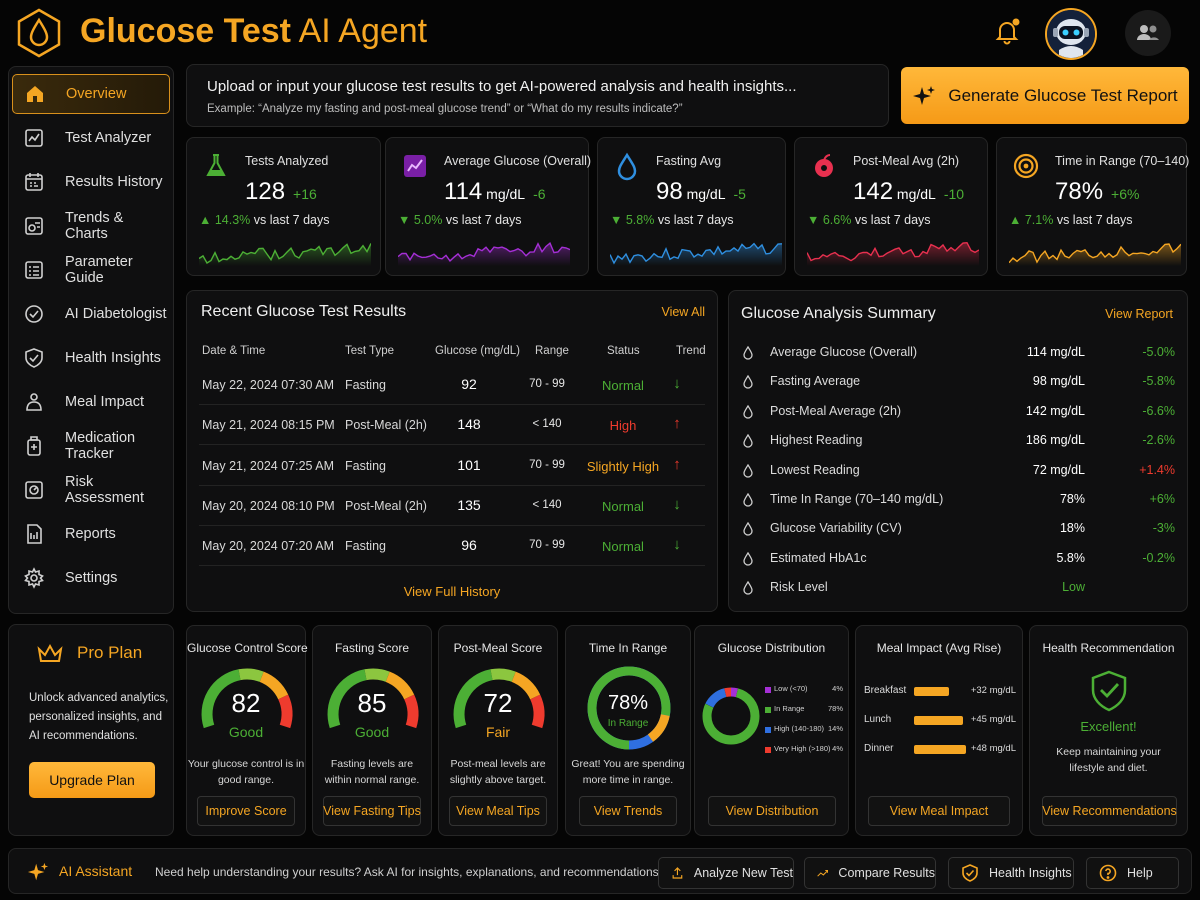 This screenshot has width=1200, height=900. What do you see at coordinates (939, 811) in the screenshot?
I see `view-meal-impact-button: View Meal Impact` at bounding box center [939, 811].